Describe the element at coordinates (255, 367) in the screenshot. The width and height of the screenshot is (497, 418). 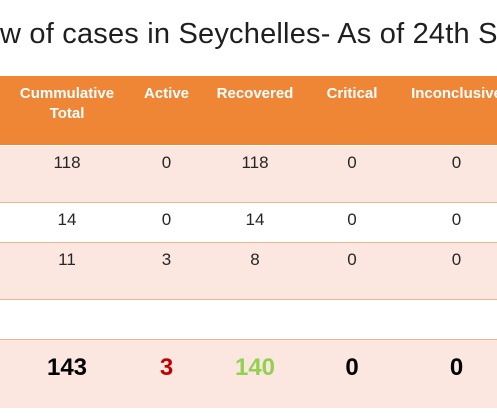
I see `total-recovered: 140` at that location.